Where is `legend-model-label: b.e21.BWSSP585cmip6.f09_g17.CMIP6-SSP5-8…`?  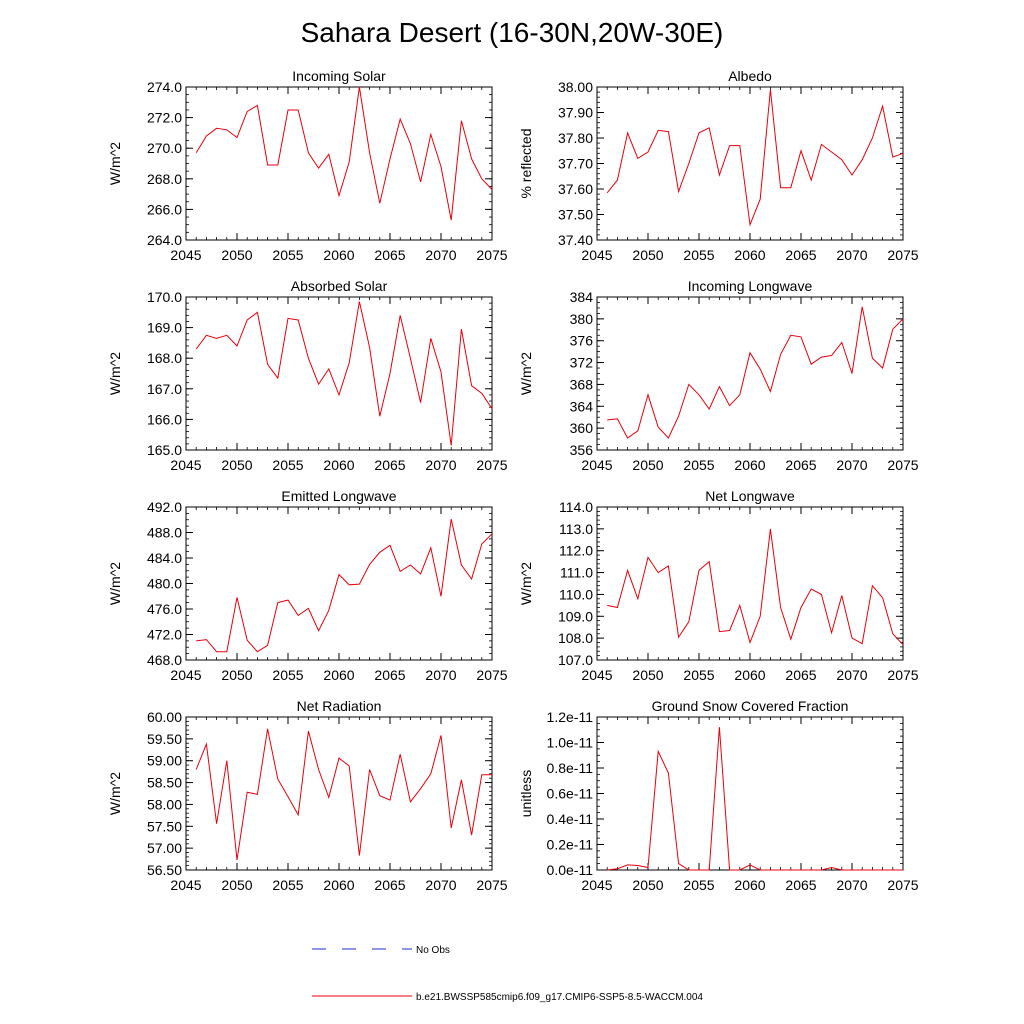
legend-model-label: b.e21.BWSSP585cmip6.f09_g17.CMIP6-SSP5-8… is located at coordinates (559, 997).